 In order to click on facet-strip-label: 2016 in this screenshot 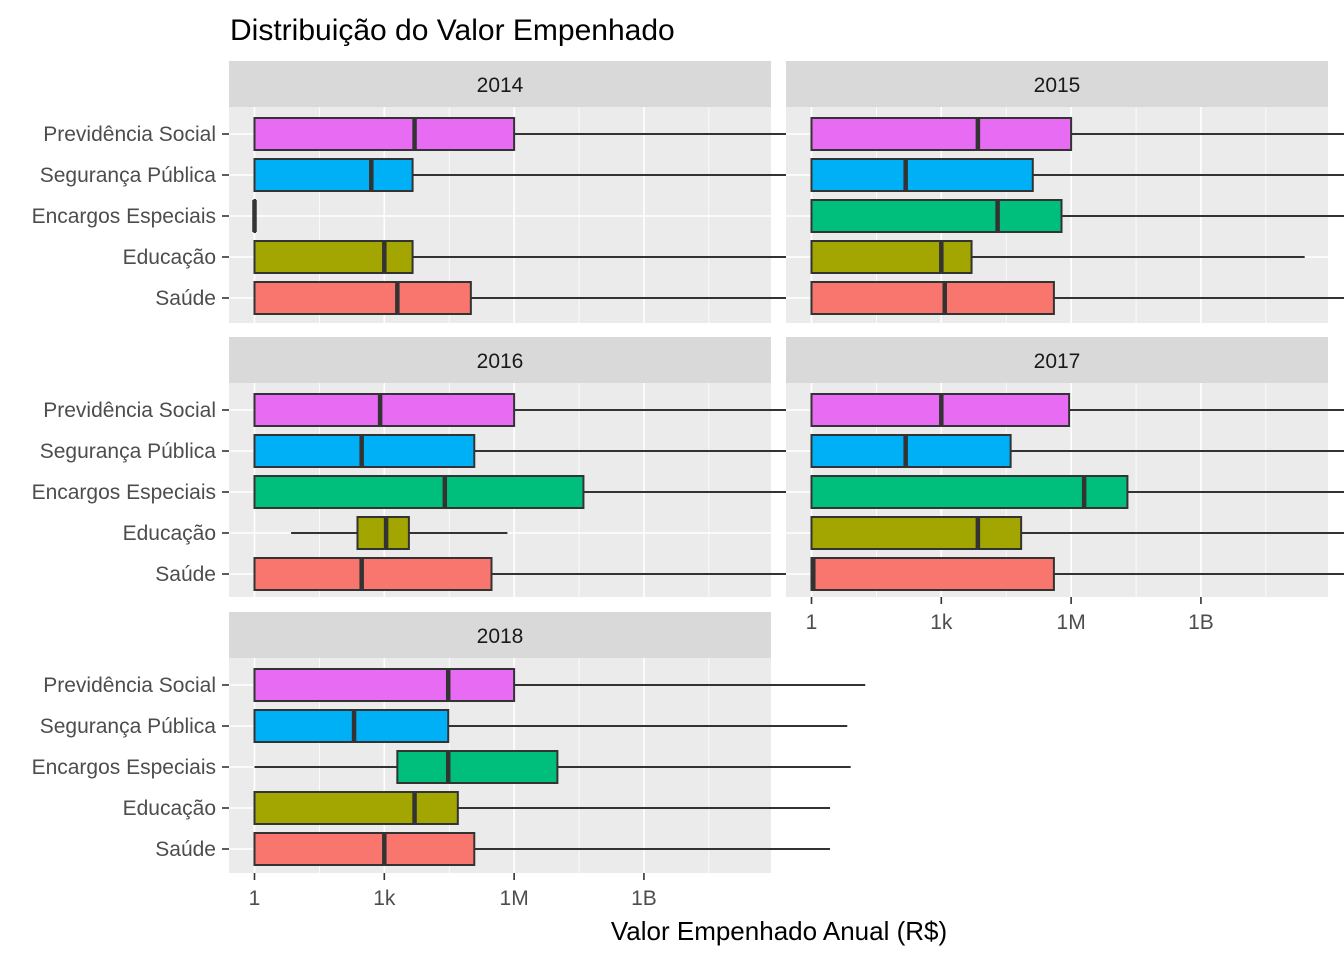, I will do `click(500, 361)`.